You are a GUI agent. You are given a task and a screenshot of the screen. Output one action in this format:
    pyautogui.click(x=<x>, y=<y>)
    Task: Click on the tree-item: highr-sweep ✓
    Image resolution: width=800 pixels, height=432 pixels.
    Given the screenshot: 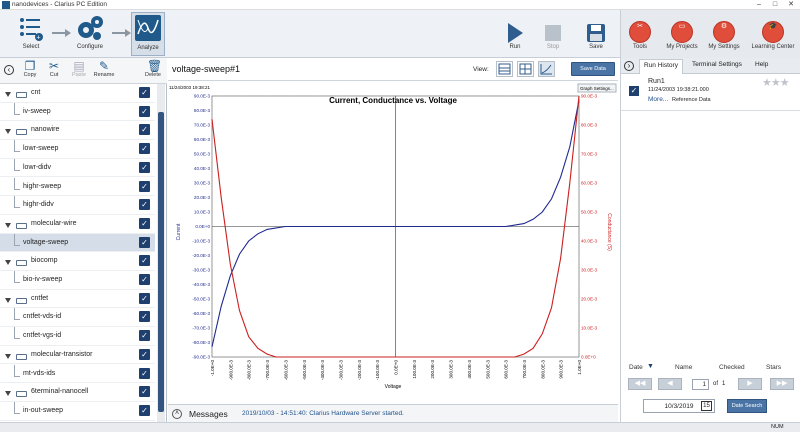 What is the action you would take?
    pyautogui.click(x=77, y=187)
    